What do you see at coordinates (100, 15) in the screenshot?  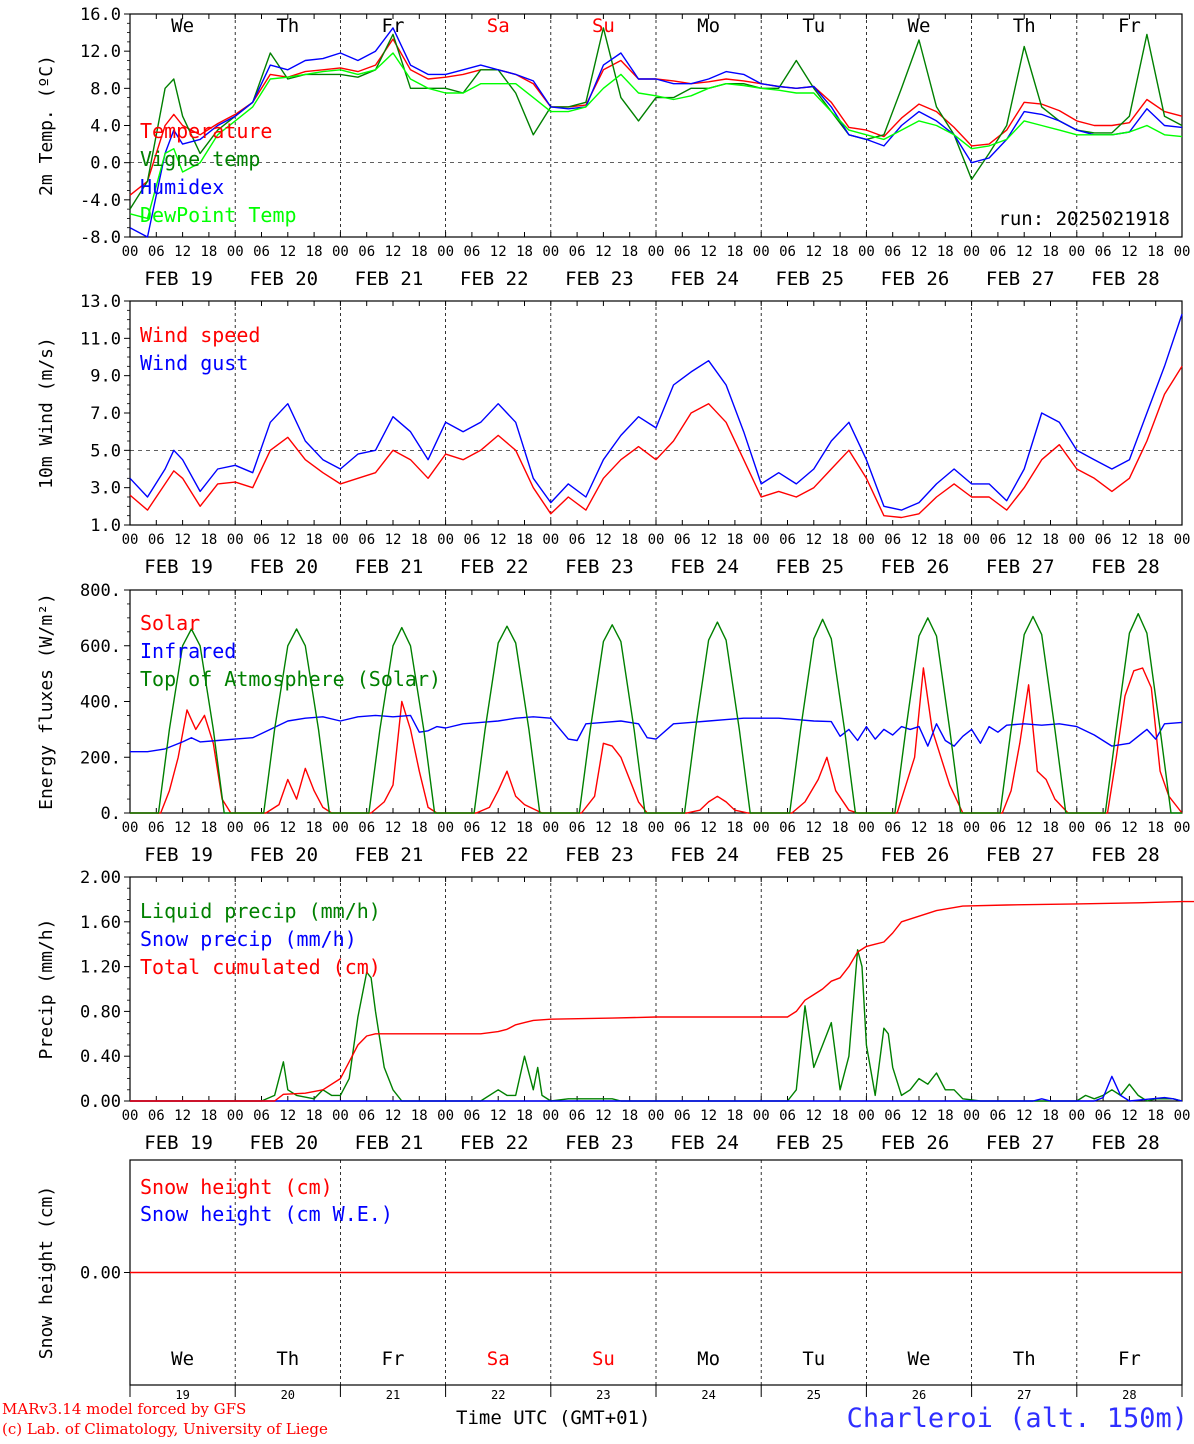 I see `y-tick-label: 16.0` at bounding box center [100, 15].